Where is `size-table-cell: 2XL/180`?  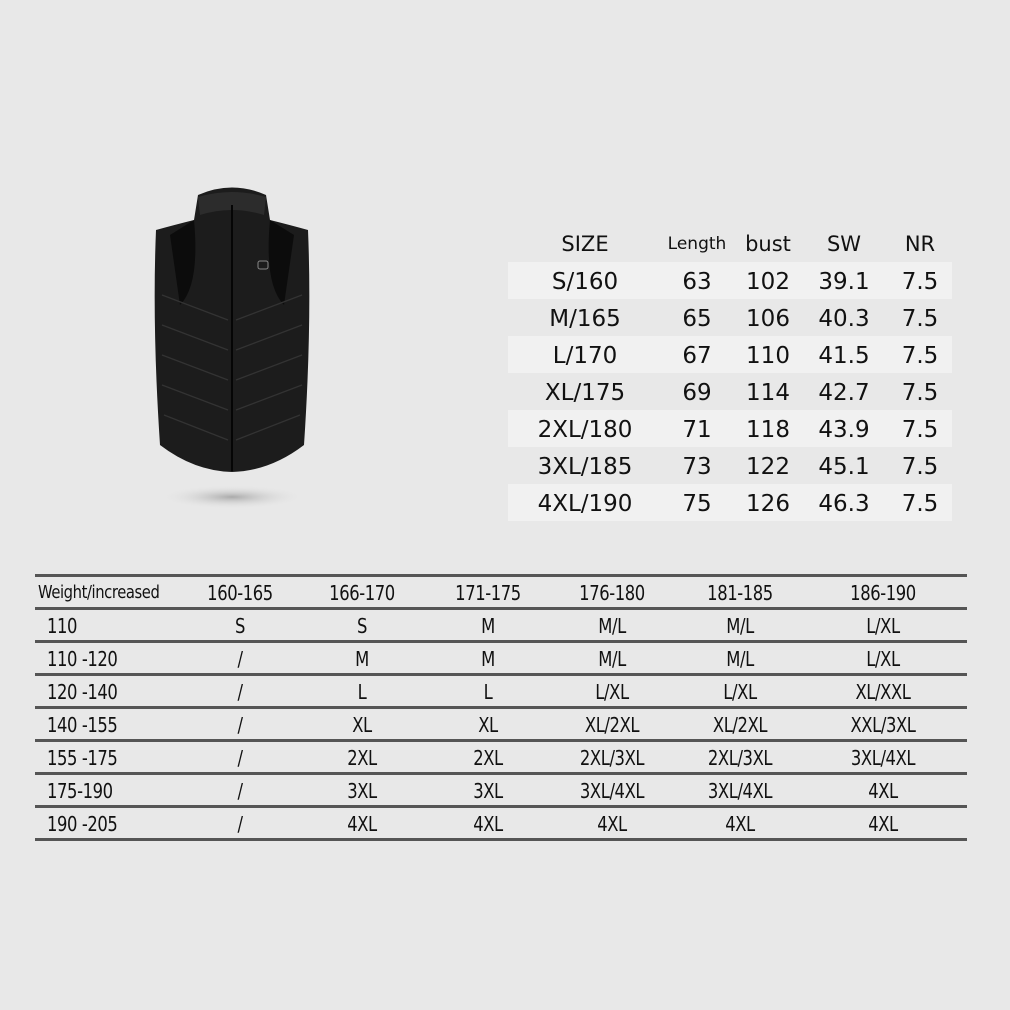
size-table-cell: 2XL/180 is located at coordinates (585, 430).